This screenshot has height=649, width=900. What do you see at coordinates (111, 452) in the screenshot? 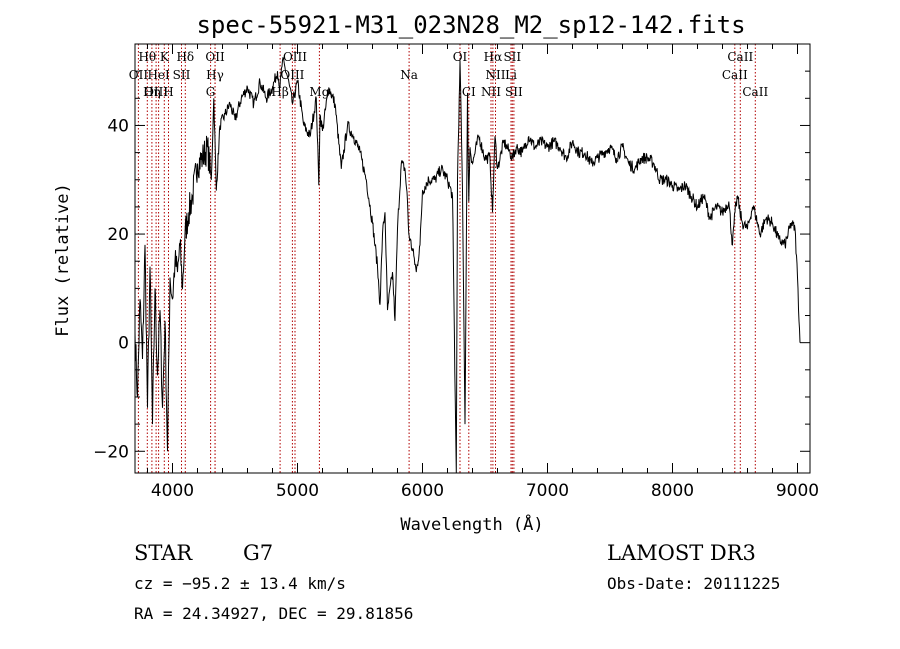
I see `y-tick-label: −20` at bounding box center [111, 452].